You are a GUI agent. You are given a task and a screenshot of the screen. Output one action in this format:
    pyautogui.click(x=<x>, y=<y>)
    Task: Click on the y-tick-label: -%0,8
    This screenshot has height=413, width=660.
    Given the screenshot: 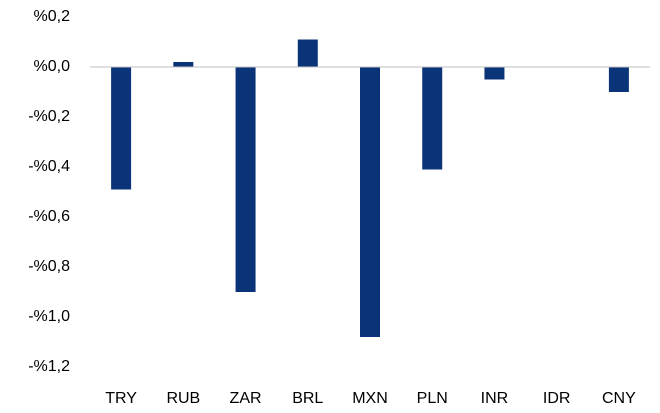 What is the action you would take?
    pyautogui.click(x=49, y=266)
    